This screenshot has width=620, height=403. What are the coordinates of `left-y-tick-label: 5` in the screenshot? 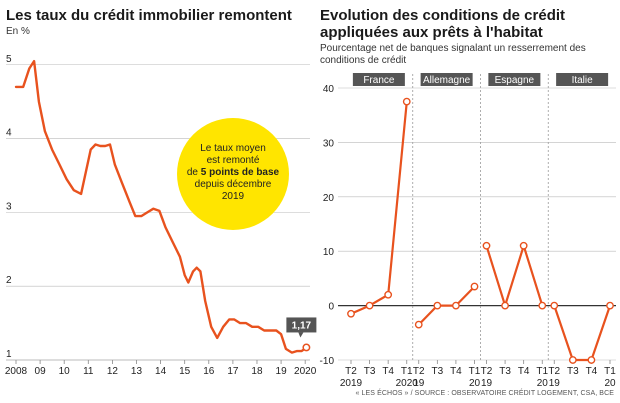 It's located at (9, 59).